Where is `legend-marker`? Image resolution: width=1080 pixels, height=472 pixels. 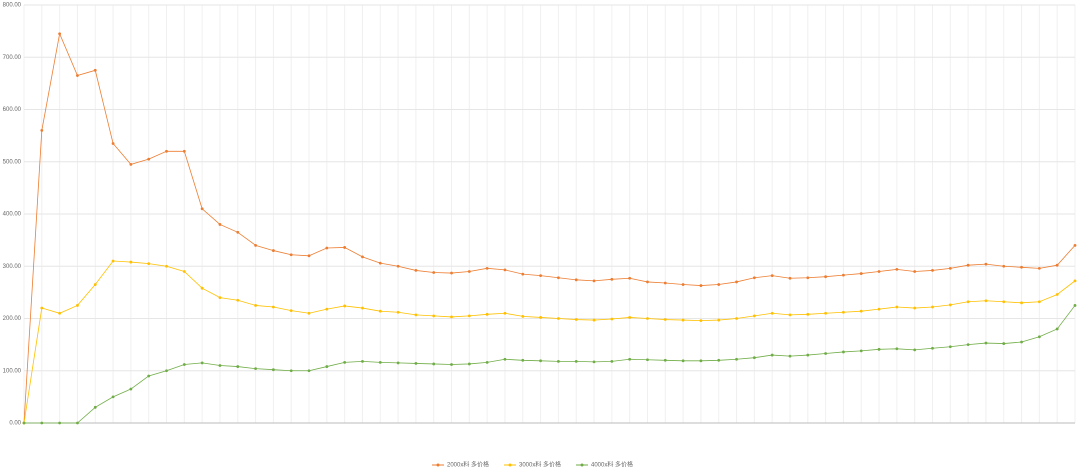 legend-marker is located at coordinates (438, 465).